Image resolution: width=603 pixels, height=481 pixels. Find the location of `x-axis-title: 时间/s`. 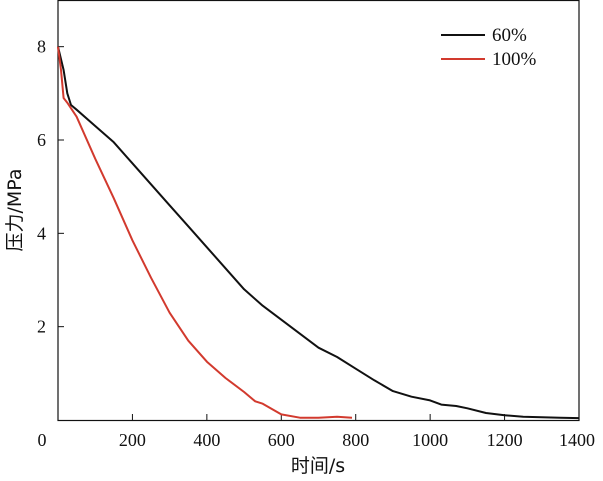

x-axis-title: 时间/s is located at coordinates (318, 466).